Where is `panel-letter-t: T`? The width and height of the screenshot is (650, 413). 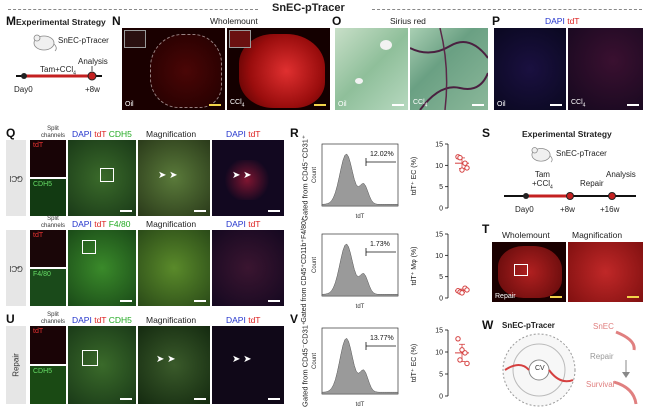 panel-letter-t: T is located at coordinates (486, 229).